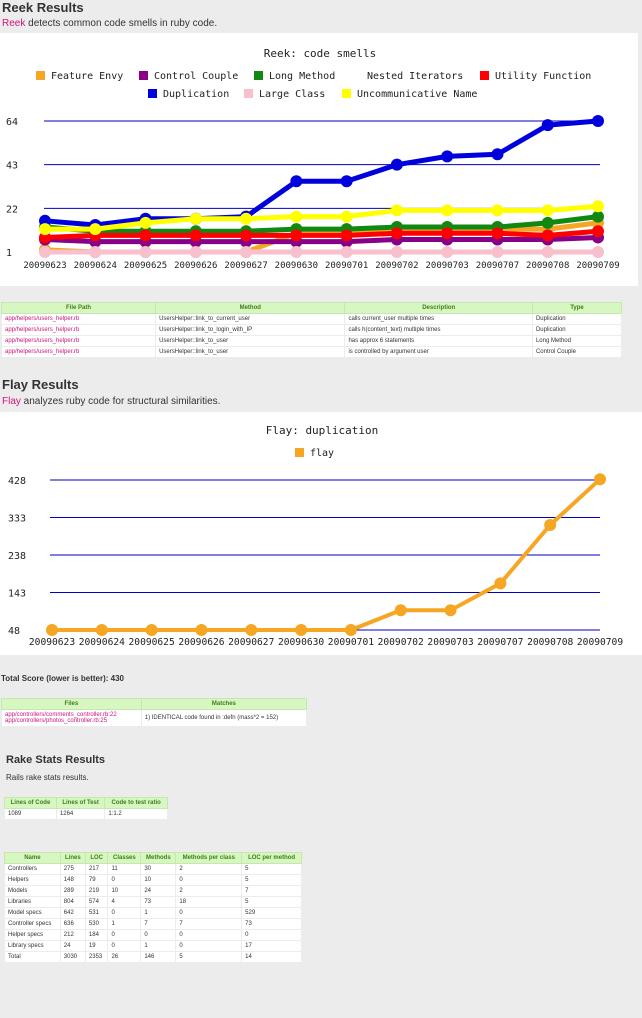 This screenshot has width=642, height=1018. I want to click on file-link: app/controllers/photos_controller.rb:25, so click(56, 721).